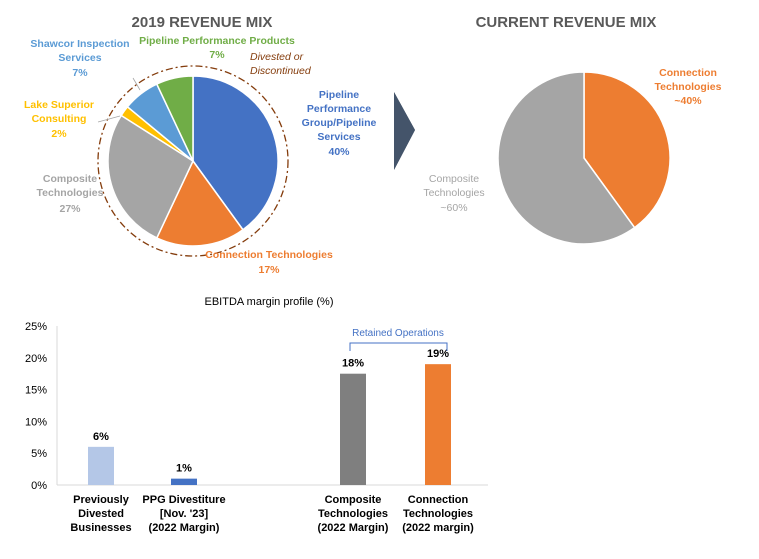 This screenshot has height=559, width=759. Describe the element at coordinates (688, 73) in the screenshot. I see `slice-label: Connection` at that location.